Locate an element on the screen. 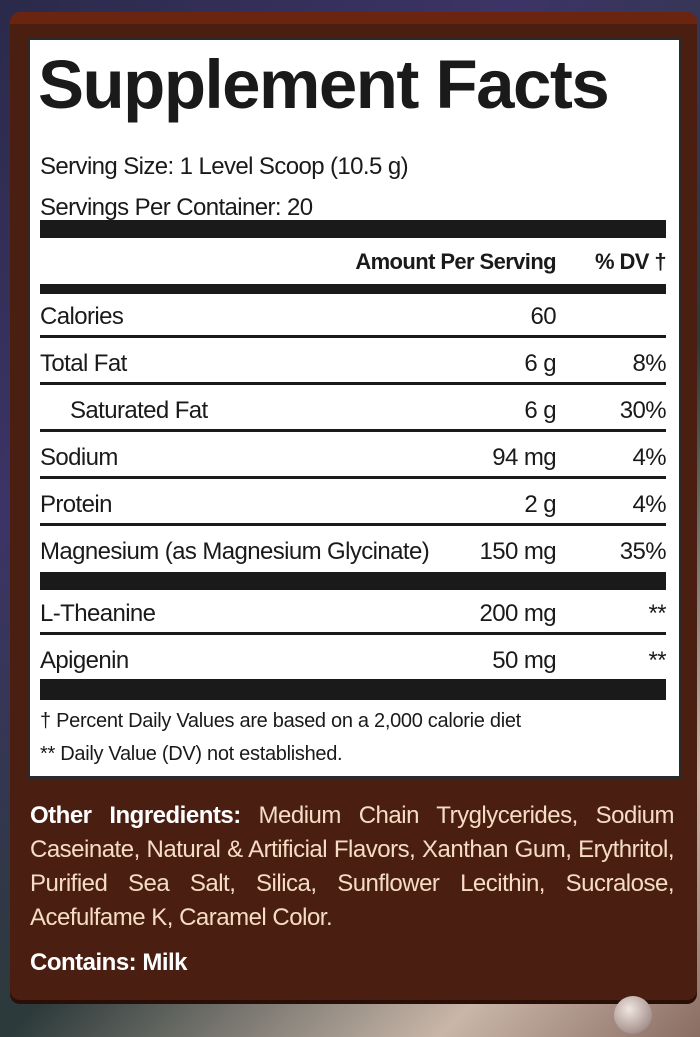 This screenshot has height=1037, width=700. amount-header: Amount Per Serving is located at coordinates (455, 261).